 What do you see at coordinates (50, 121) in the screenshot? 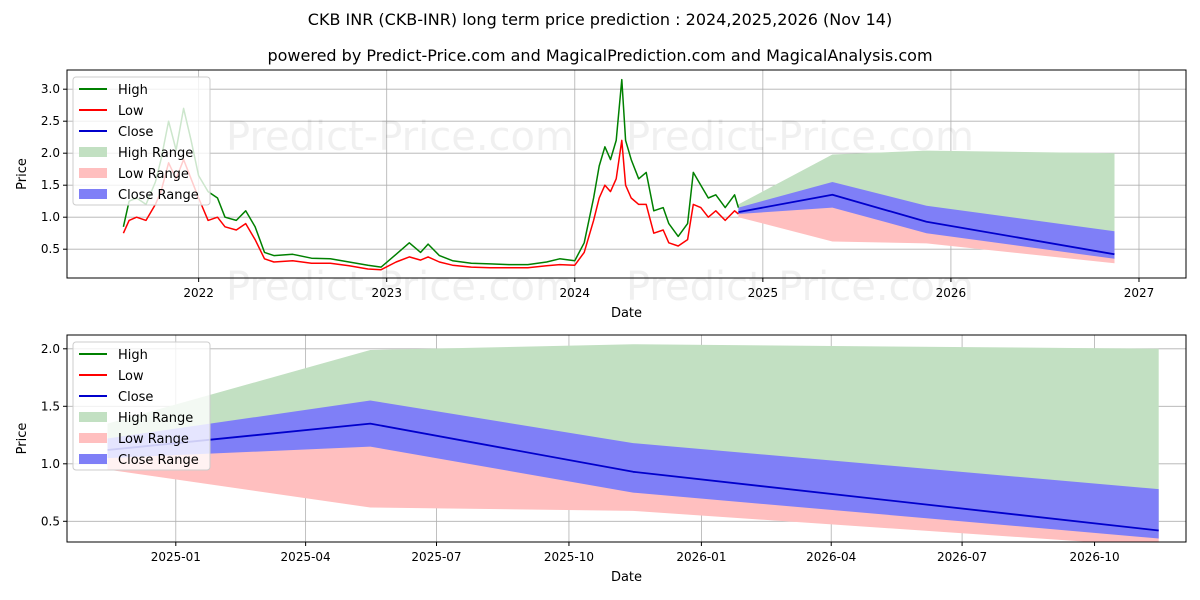
I see `y-tick-label: 2.5` at bounding box center [50, 121].